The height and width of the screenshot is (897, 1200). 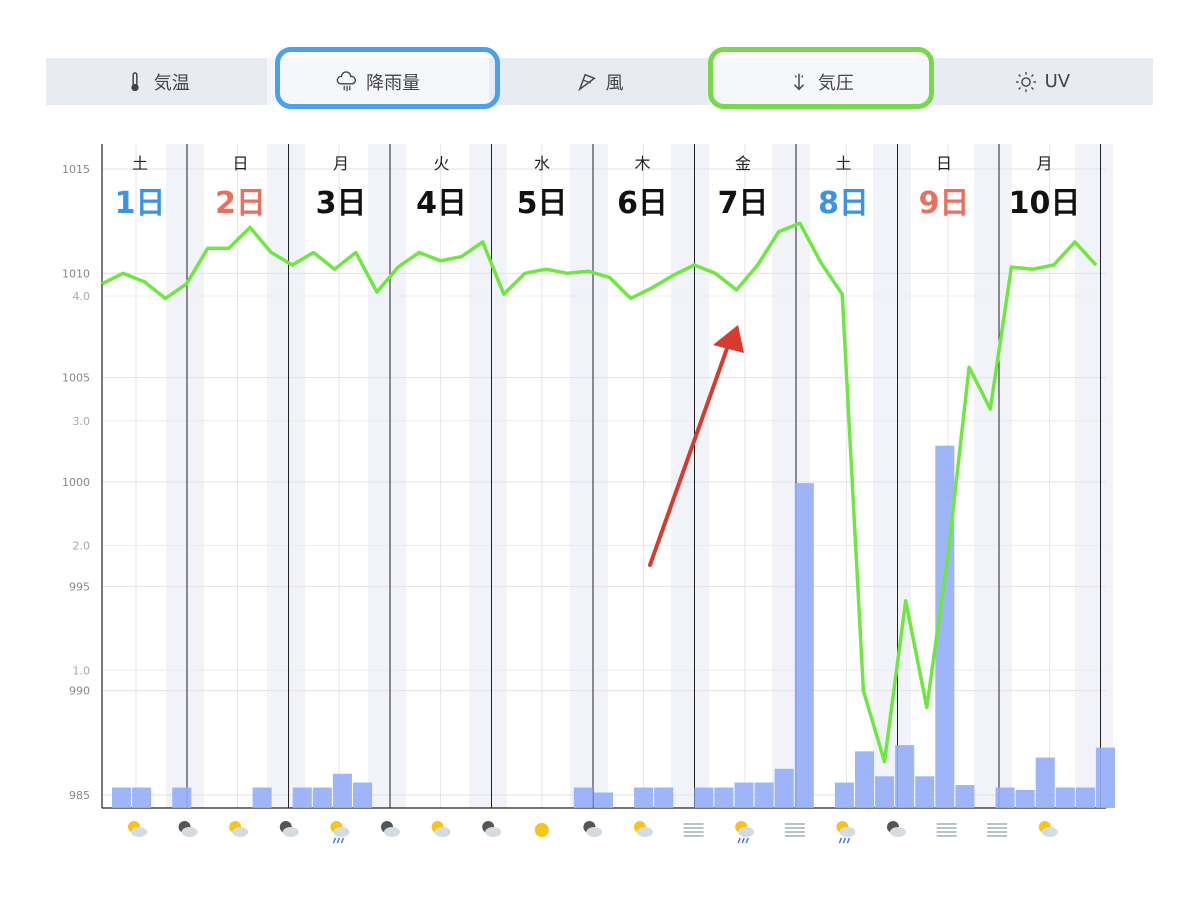 I want to click on tab-bar: 気温 降雨量 風 気圧 UV, so click(x=599, y=81).